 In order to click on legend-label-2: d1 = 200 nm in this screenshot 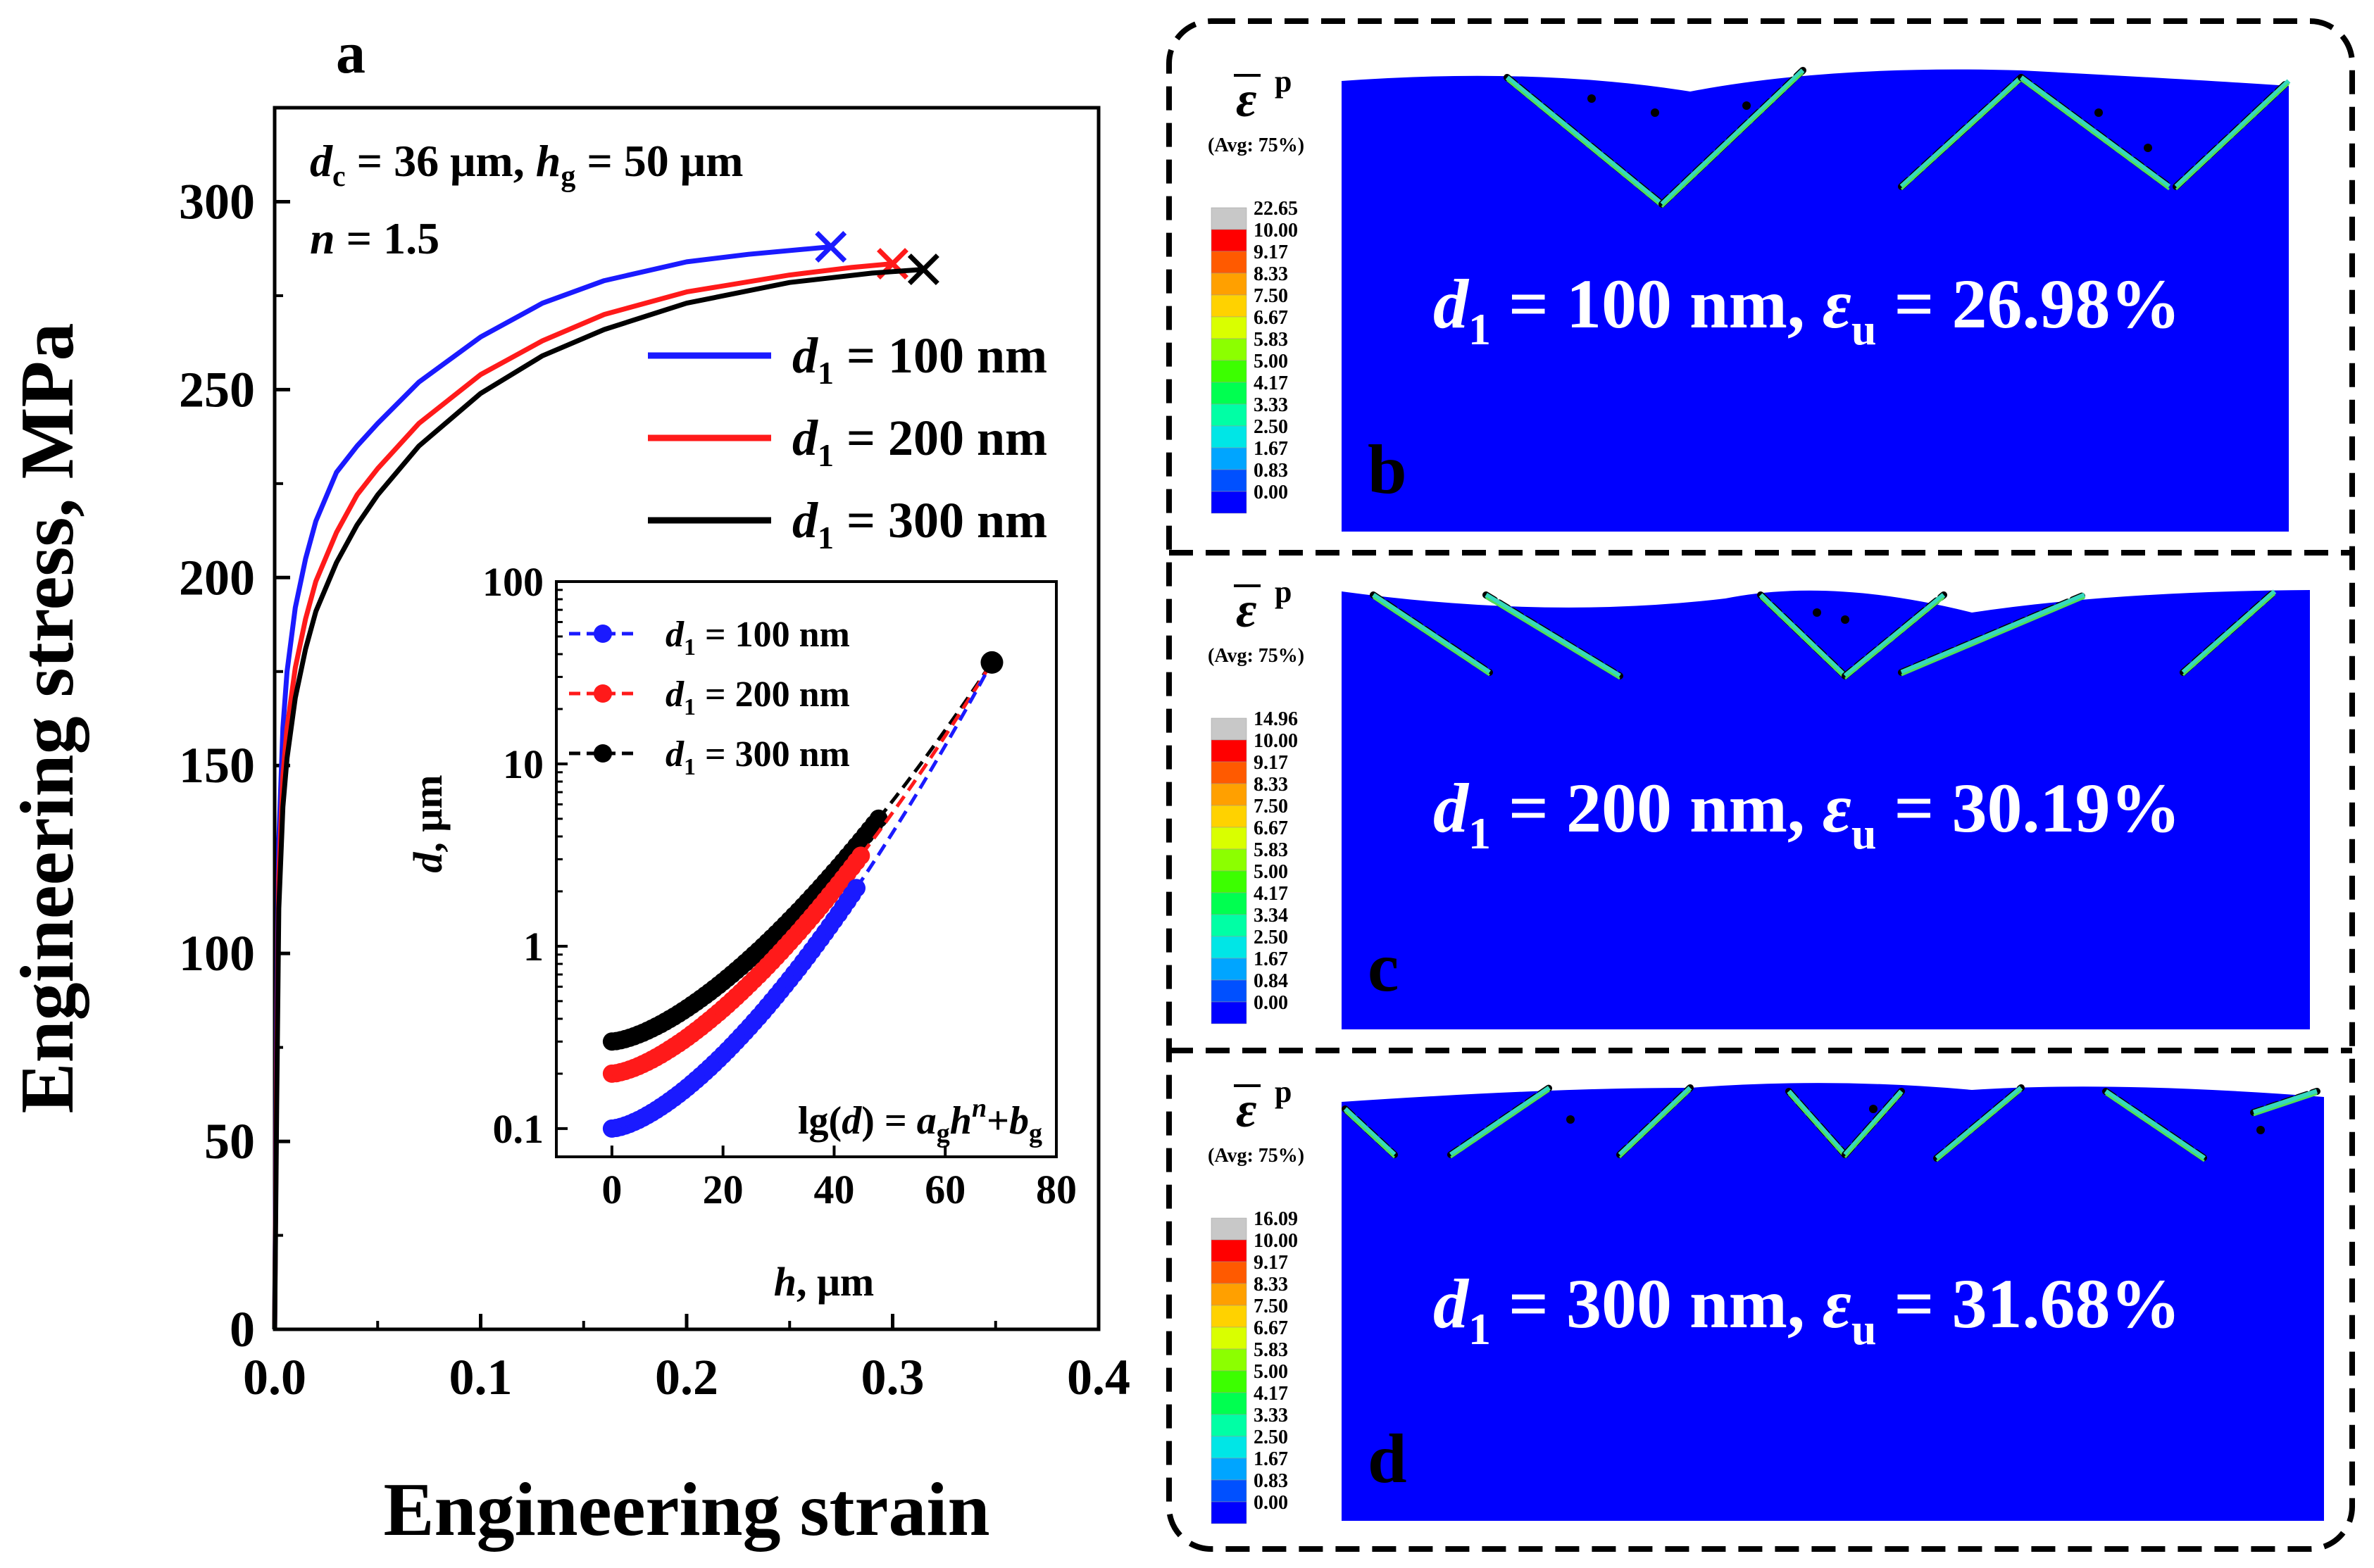, I will do `click(920, 441)`.